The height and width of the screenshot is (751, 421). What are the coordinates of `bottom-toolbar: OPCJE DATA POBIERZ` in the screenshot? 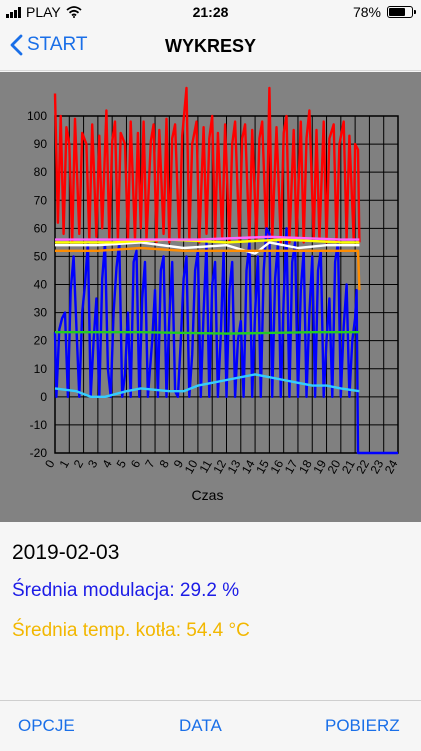 It's located at (210, 725).